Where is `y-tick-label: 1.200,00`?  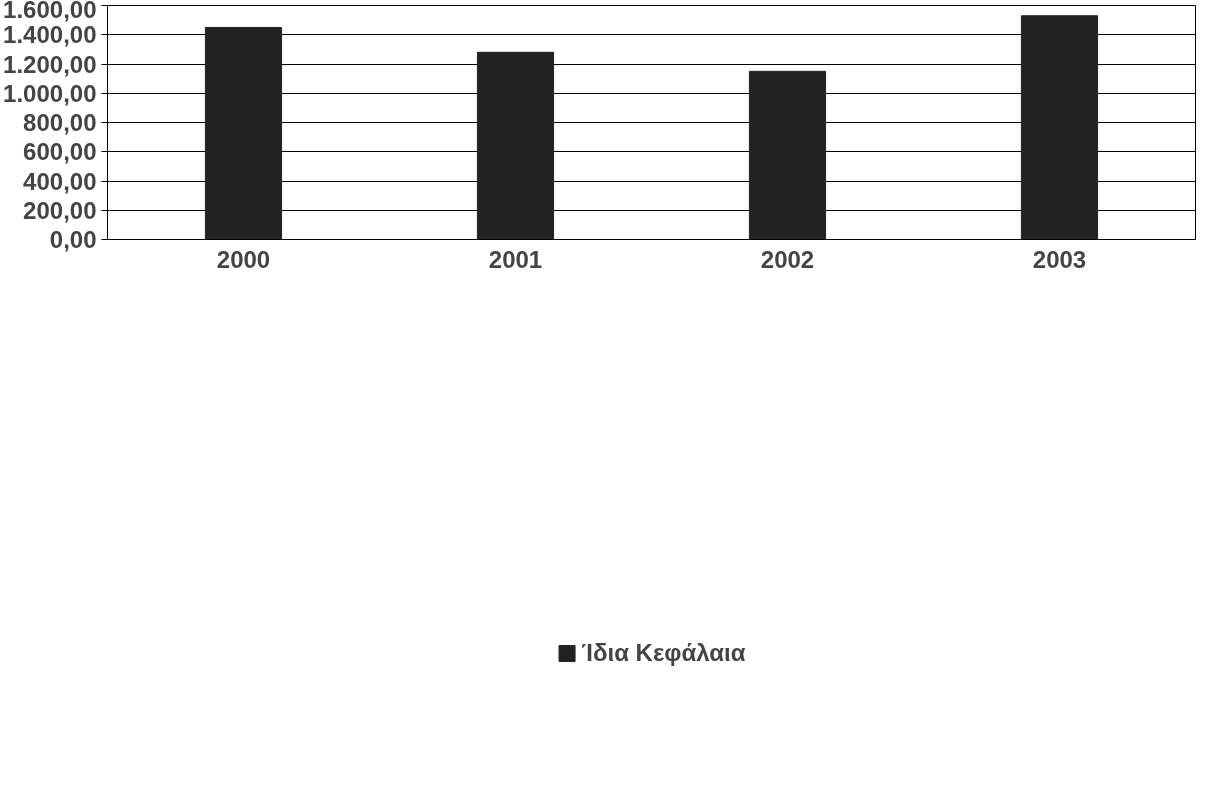
y-tick-label: 1.200,00 is located at coordinates (50, 64).